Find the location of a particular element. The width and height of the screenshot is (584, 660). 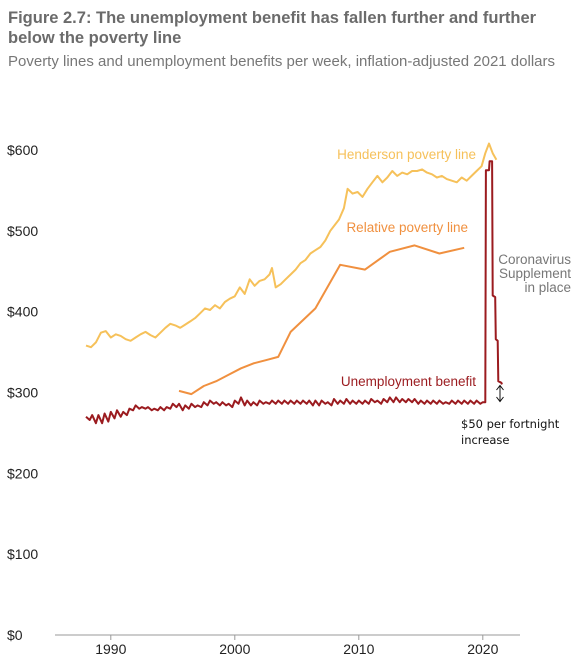

coronavirus-line-1: Coronavirus is located at coordinates (534, 259).